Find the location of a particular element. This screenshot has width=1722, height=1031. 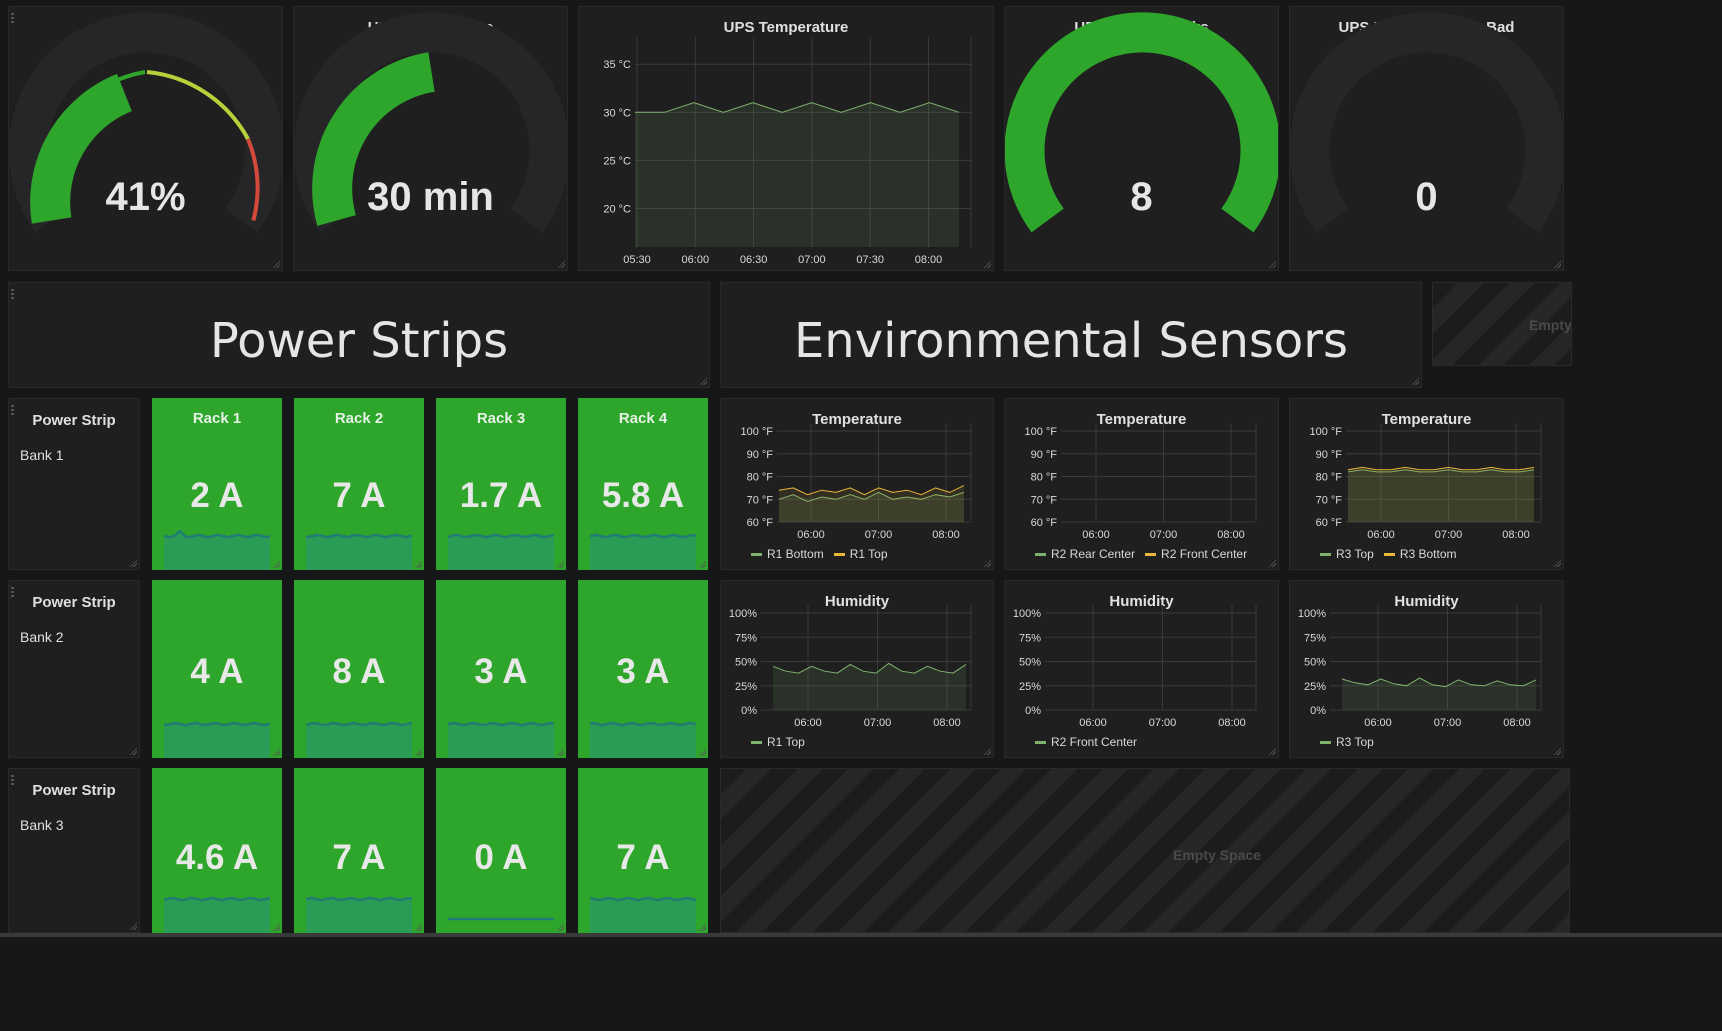

panel-title: UPS Temperature is located at coordinates (786, 27).